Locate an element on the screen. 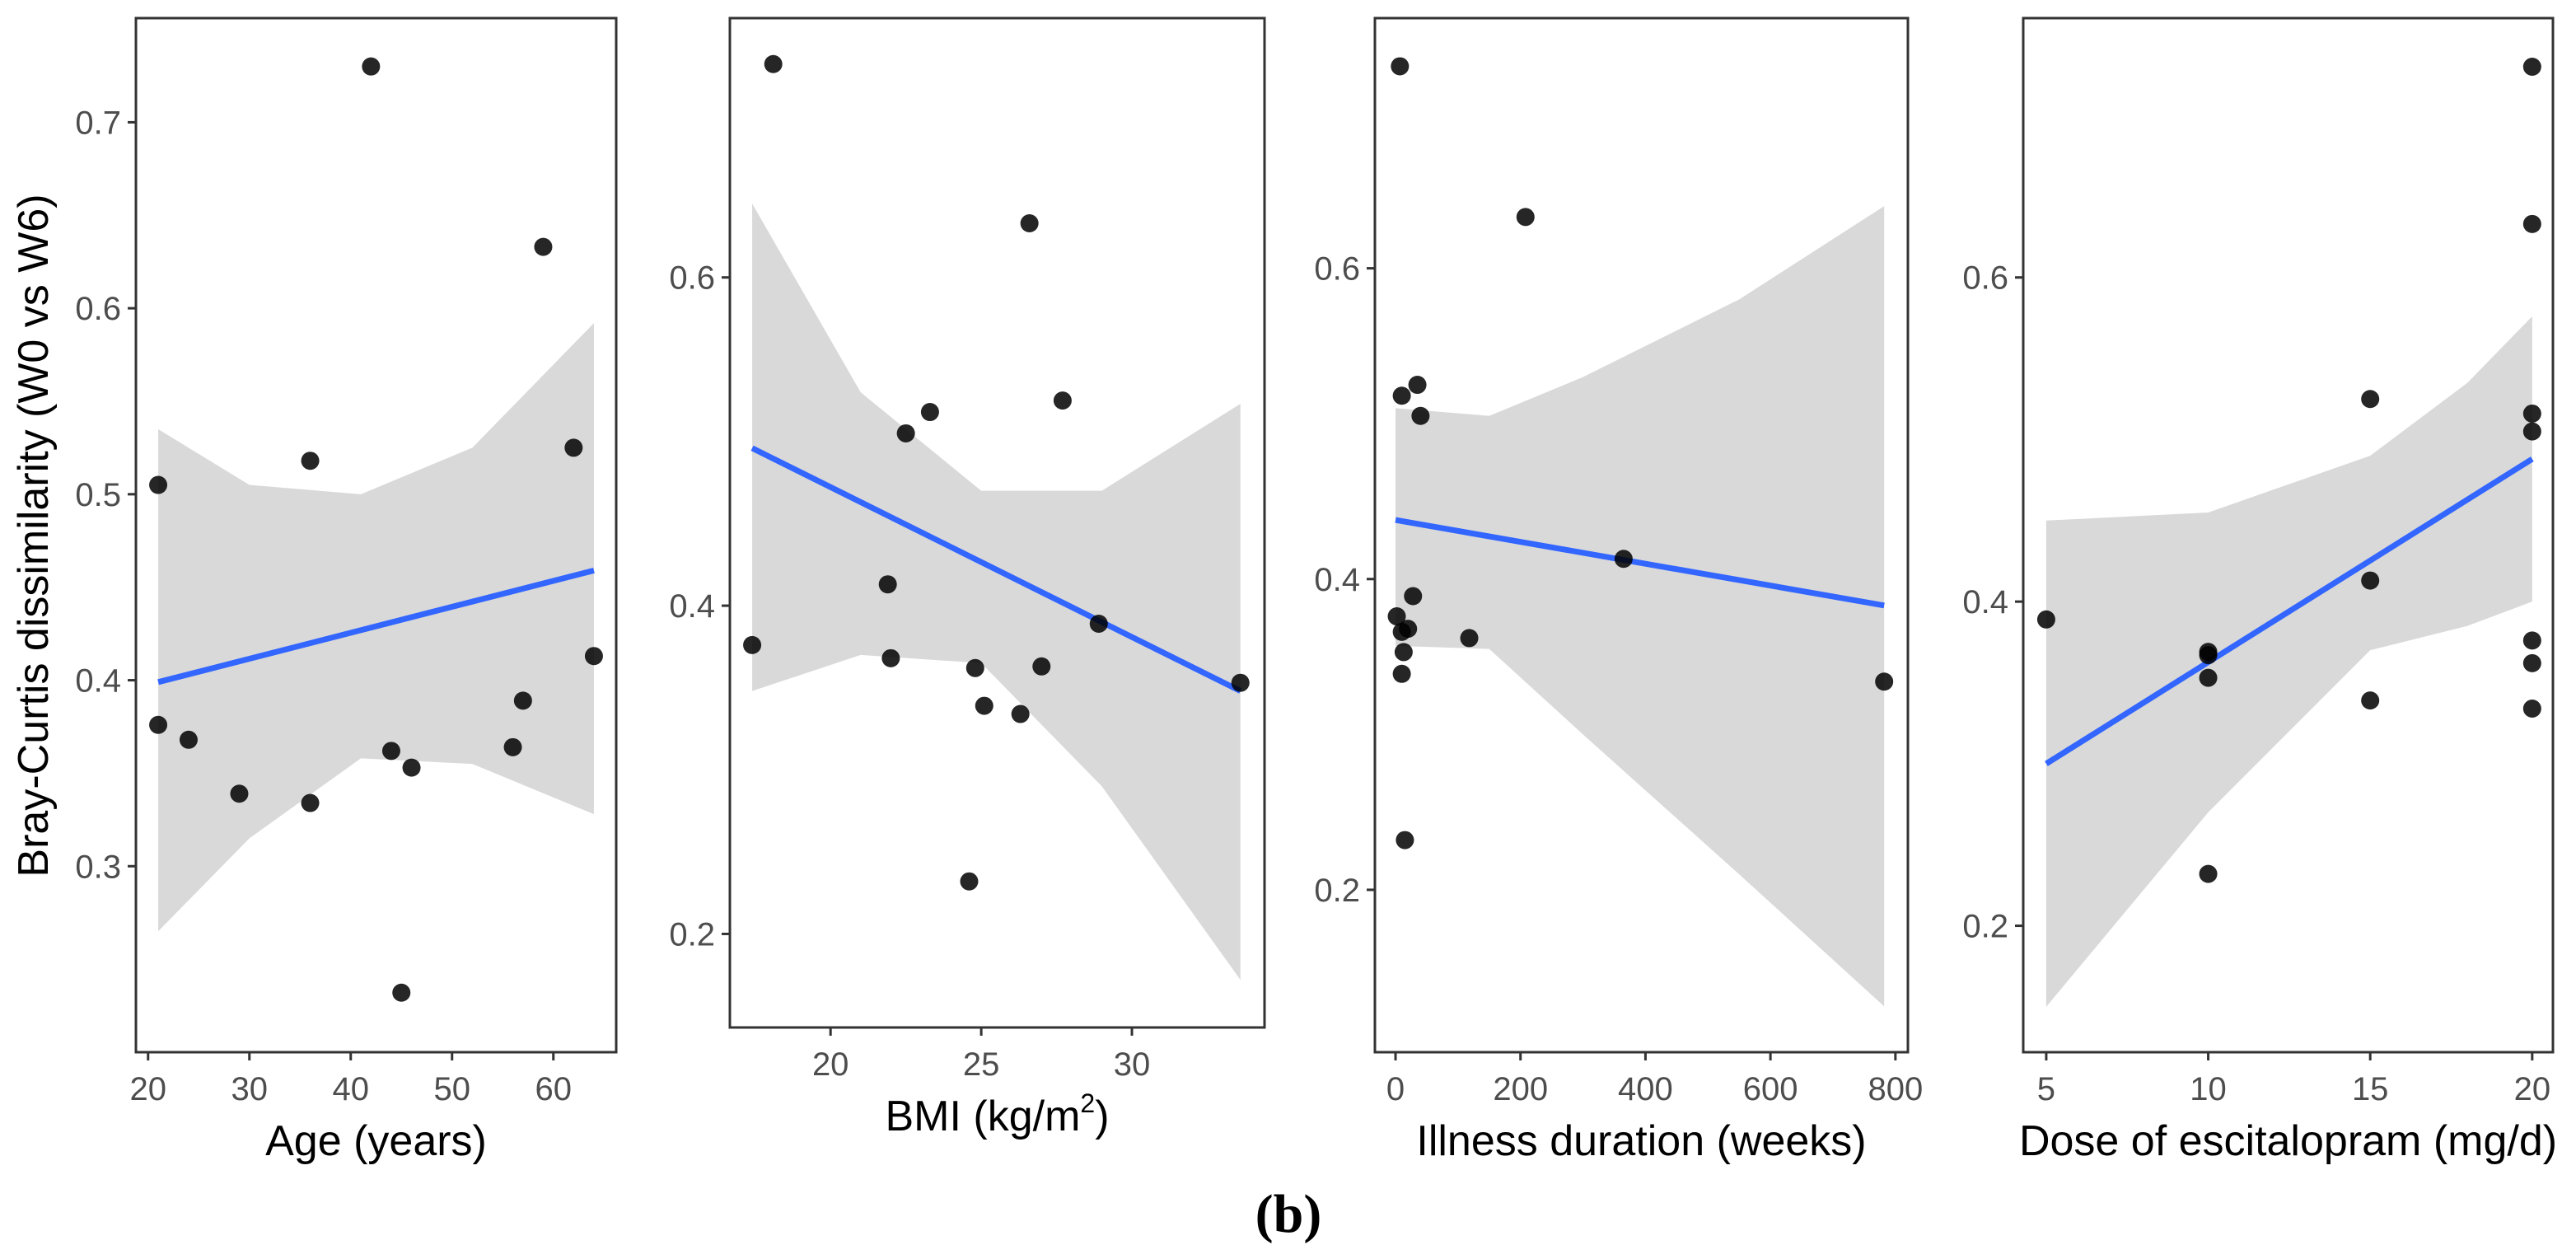 The image size is (2576, 1245). x-tick-label: 15 is located at coordinates (2370, 1089).